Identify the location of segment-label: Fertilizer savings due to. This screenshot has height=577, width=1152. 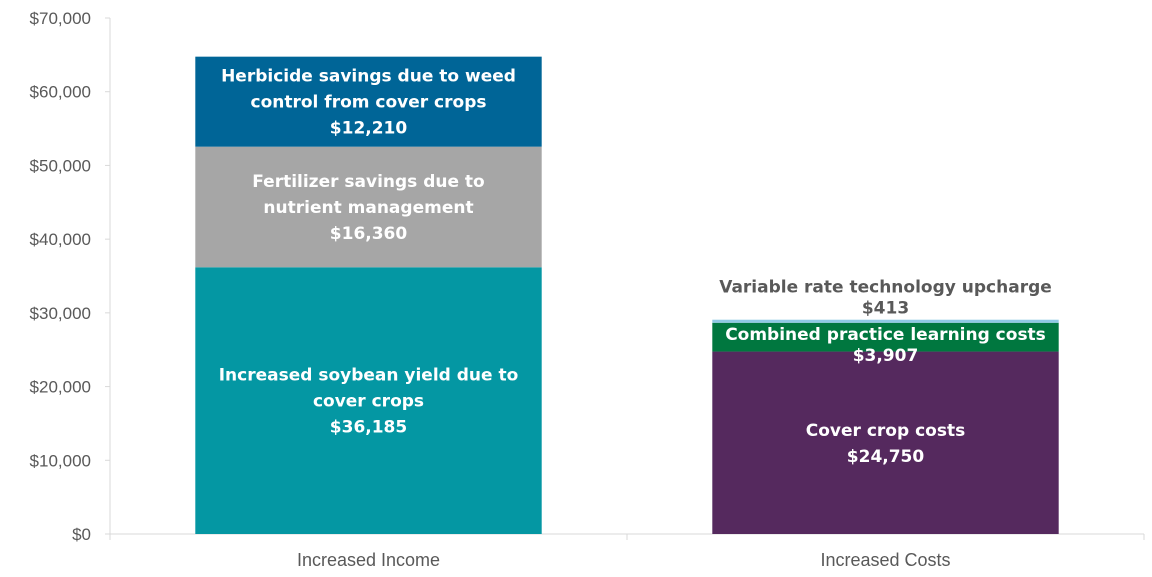
(368, 182).